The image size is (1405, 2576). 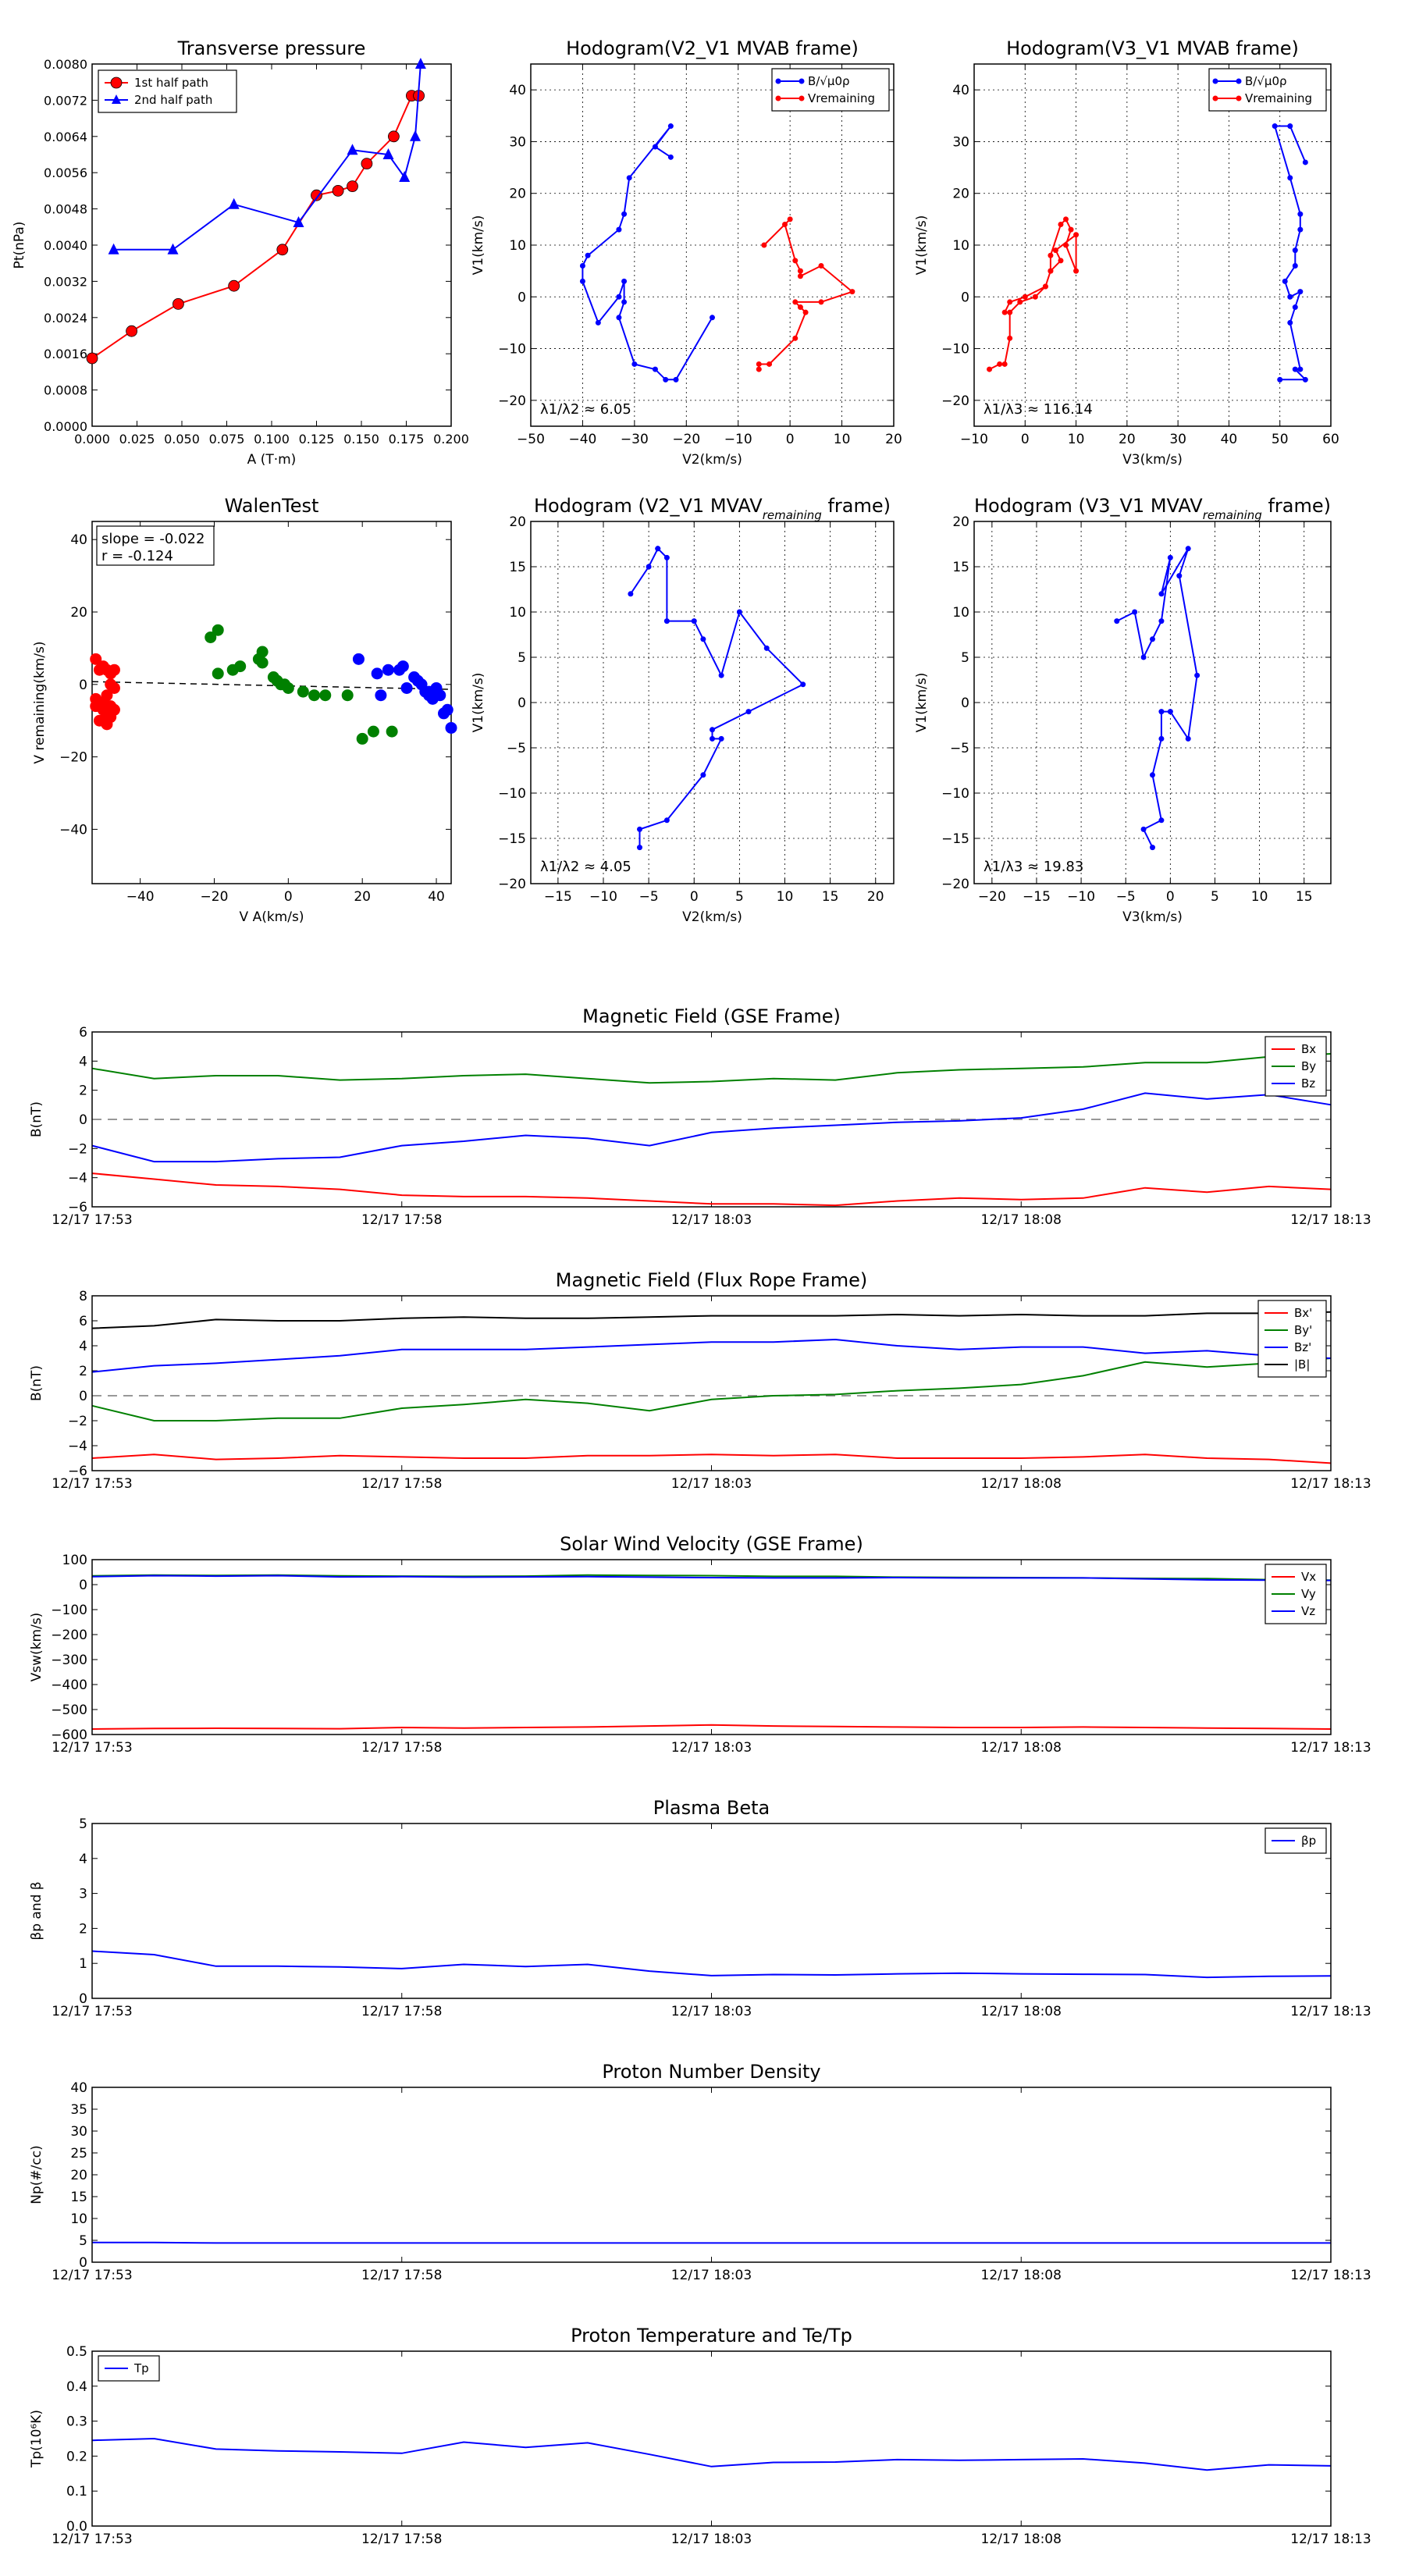 What do you see at coordinates (451, 439) in the screenshot?
I see `x-tick-label: 0.200` at bounding box center [451, 439].